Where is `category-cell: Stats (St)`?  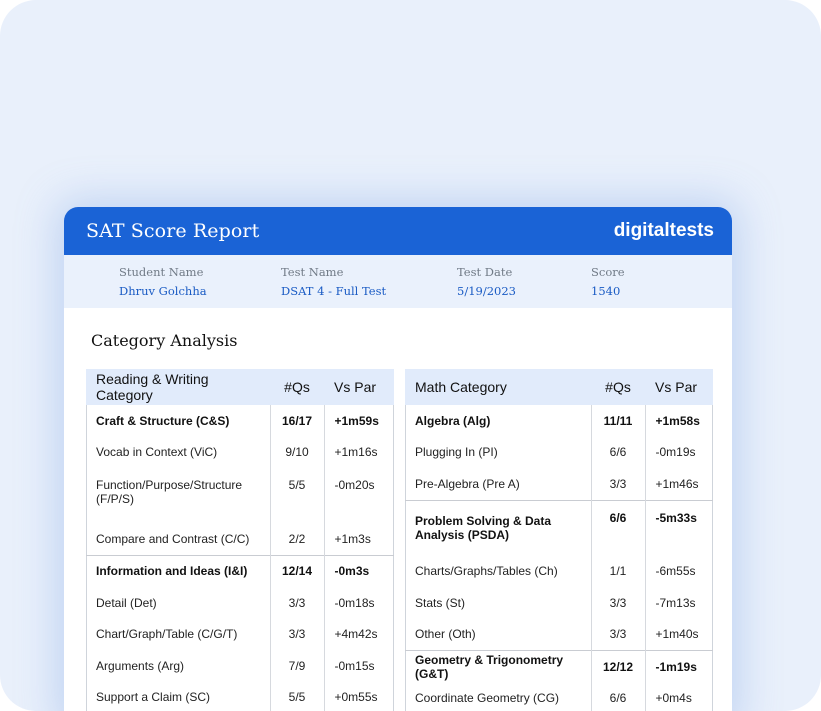 category-cell: Stats (St) is located at coordinates (440, 602).